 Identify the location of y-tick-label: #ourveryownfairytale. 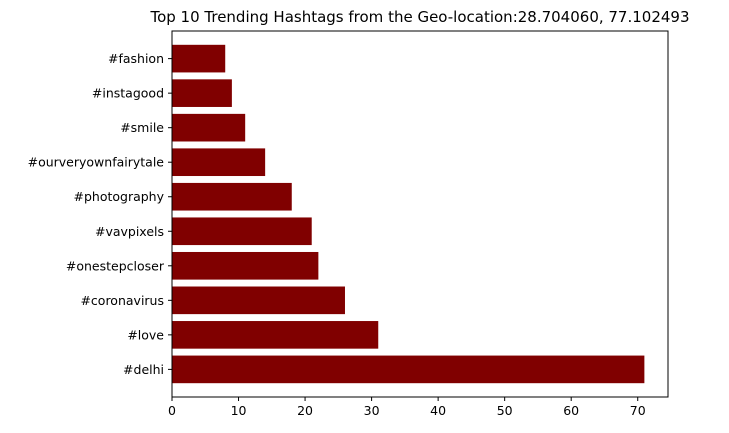
(96, 162).